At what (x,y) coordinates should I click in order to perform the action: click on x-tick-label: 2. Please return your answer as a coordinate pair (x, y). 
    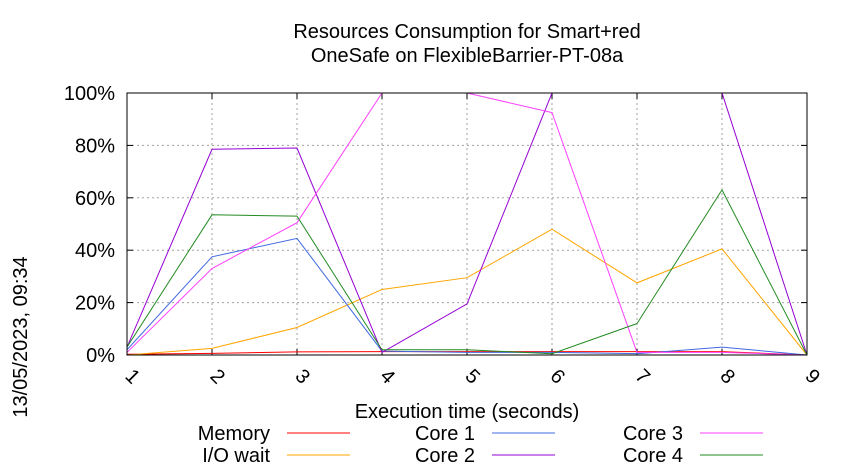
    Looking at the image, I should click on (217, 376).